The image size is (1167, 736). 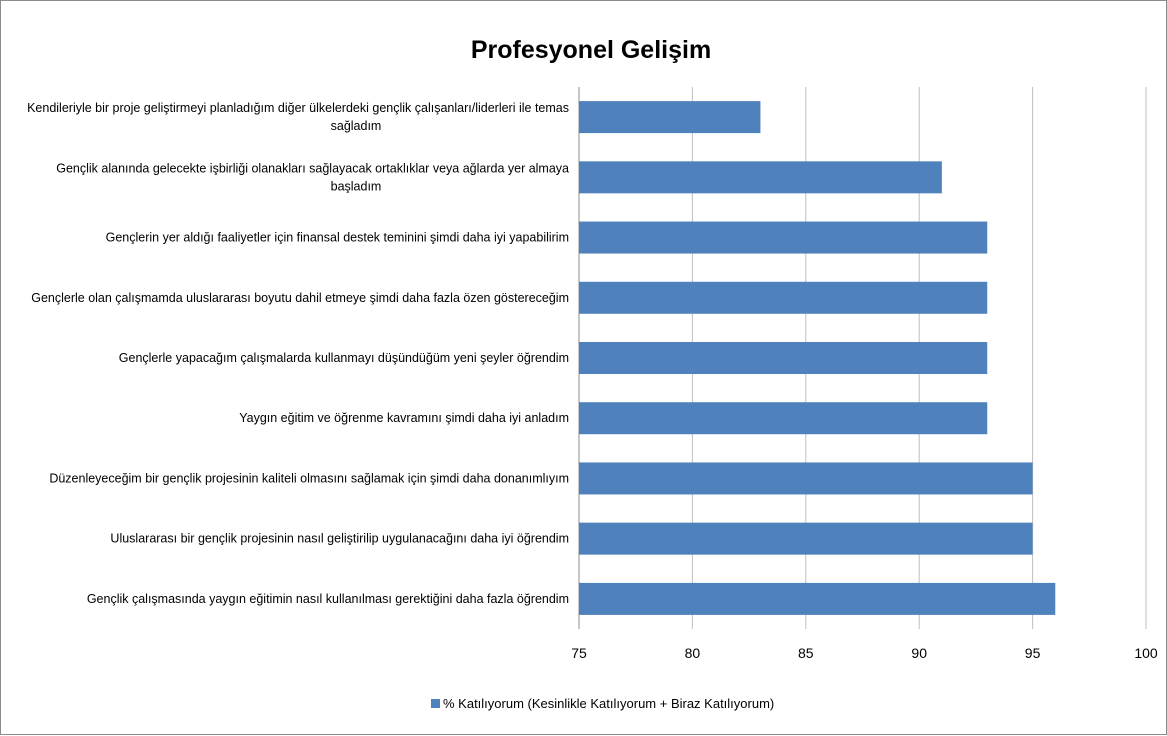 I want to click on x-tick-label: 95, so click(x=1033, y=653).